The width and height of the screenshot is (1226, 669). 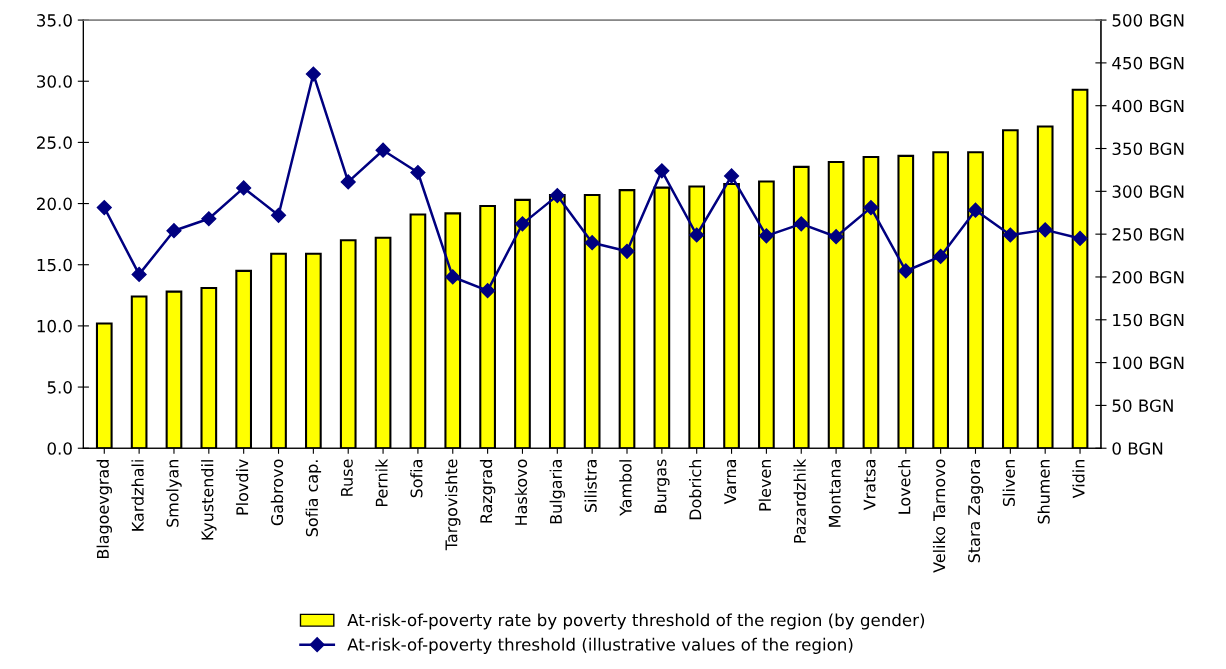 What do you see at coordinates (625, 488) in the screenshot?
I see `x-tick-label: Yambol` at bounding box center [625, 488].